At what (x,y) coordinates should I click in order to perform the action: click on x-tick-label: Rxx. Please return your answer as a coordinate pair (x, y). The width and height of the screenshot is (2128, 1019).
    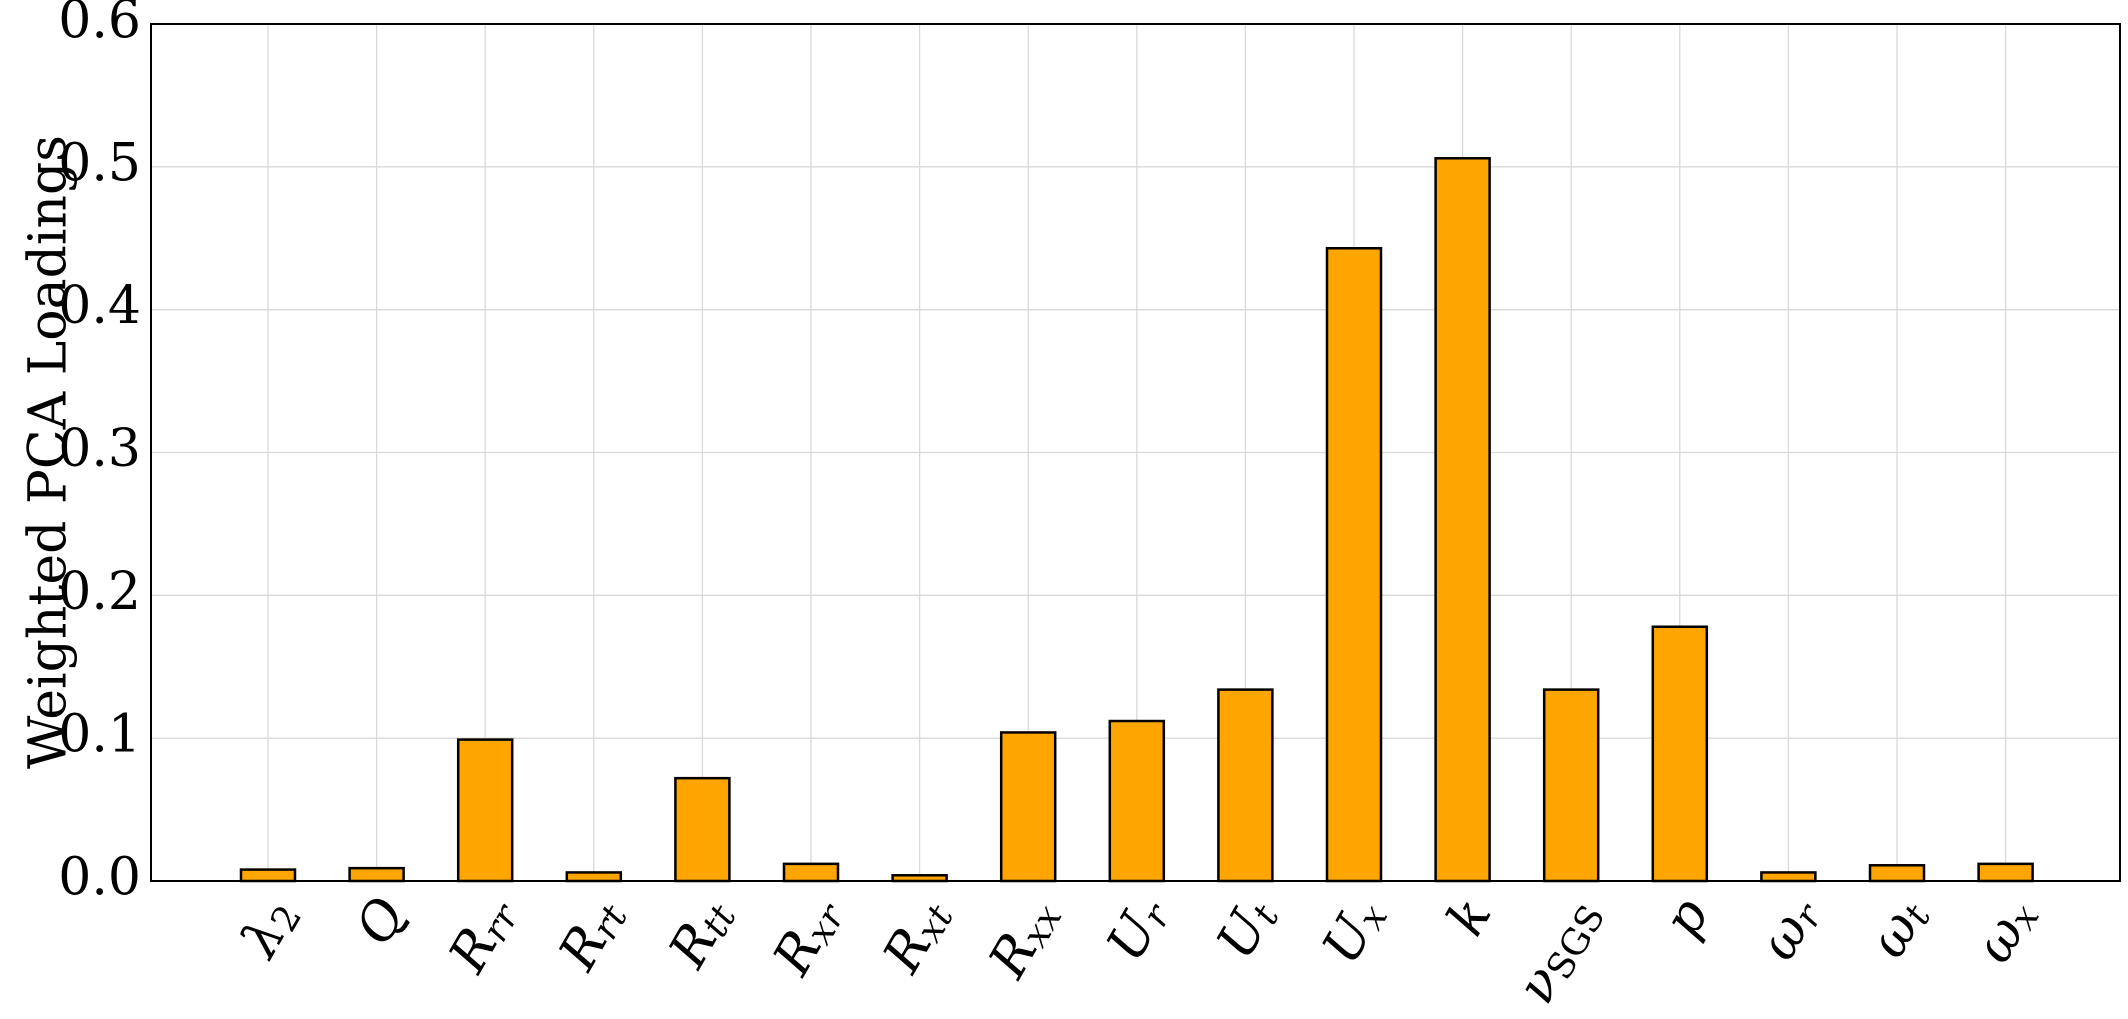
    Looking at the image, I should click on (1024, 938).